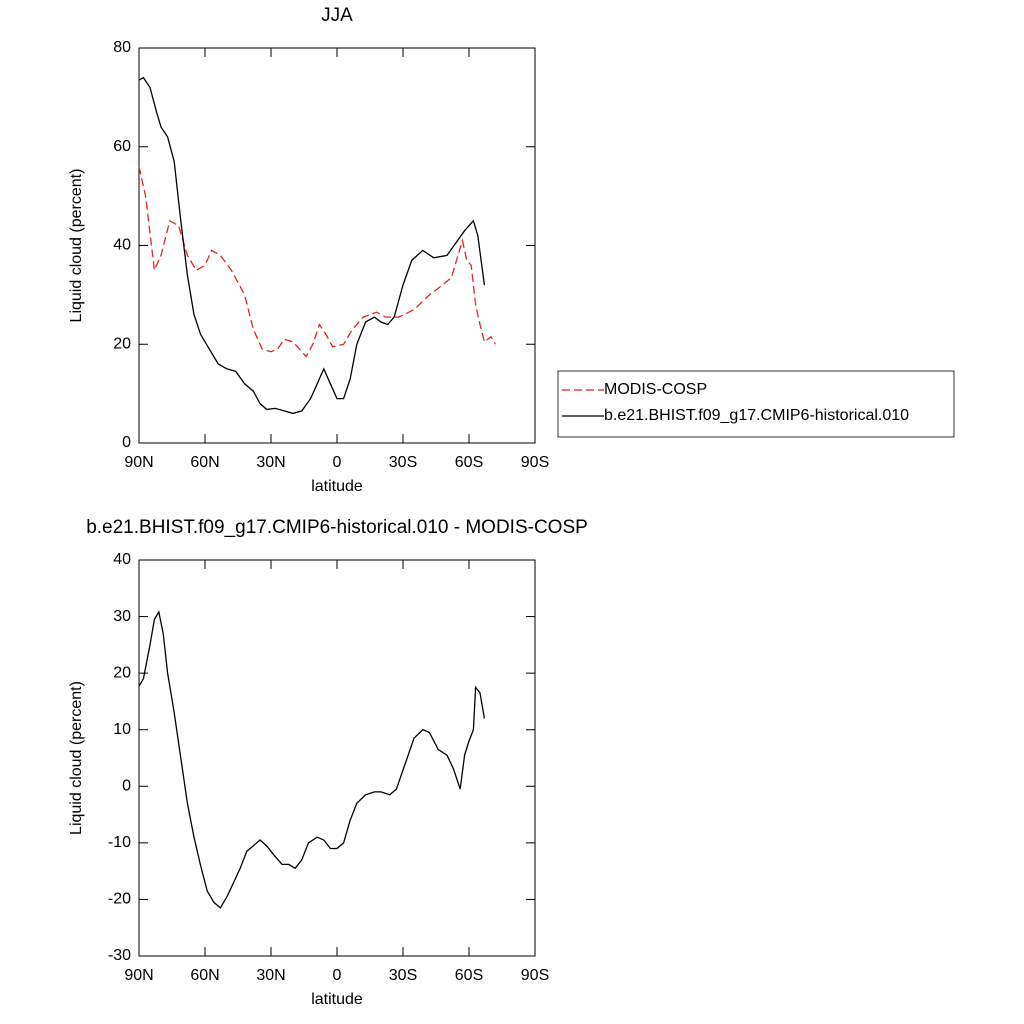  I want to click on legend-label: MODIS-COSP, so click(655, 389).